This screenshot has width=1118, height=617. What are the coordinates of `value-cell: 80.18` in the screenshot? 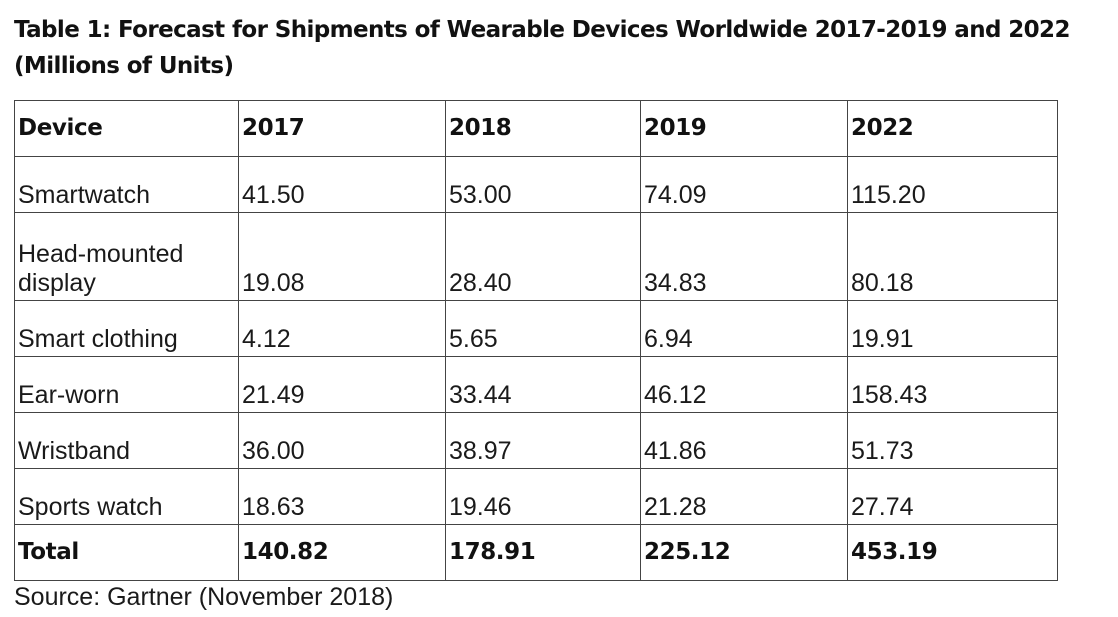 It's located at (952, 256).